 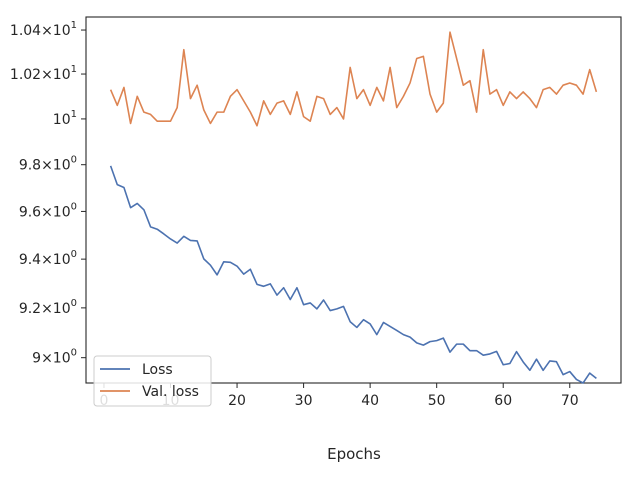 I want to click on y-tick-label: 1.02×10¹, so click(x=43, y=73).